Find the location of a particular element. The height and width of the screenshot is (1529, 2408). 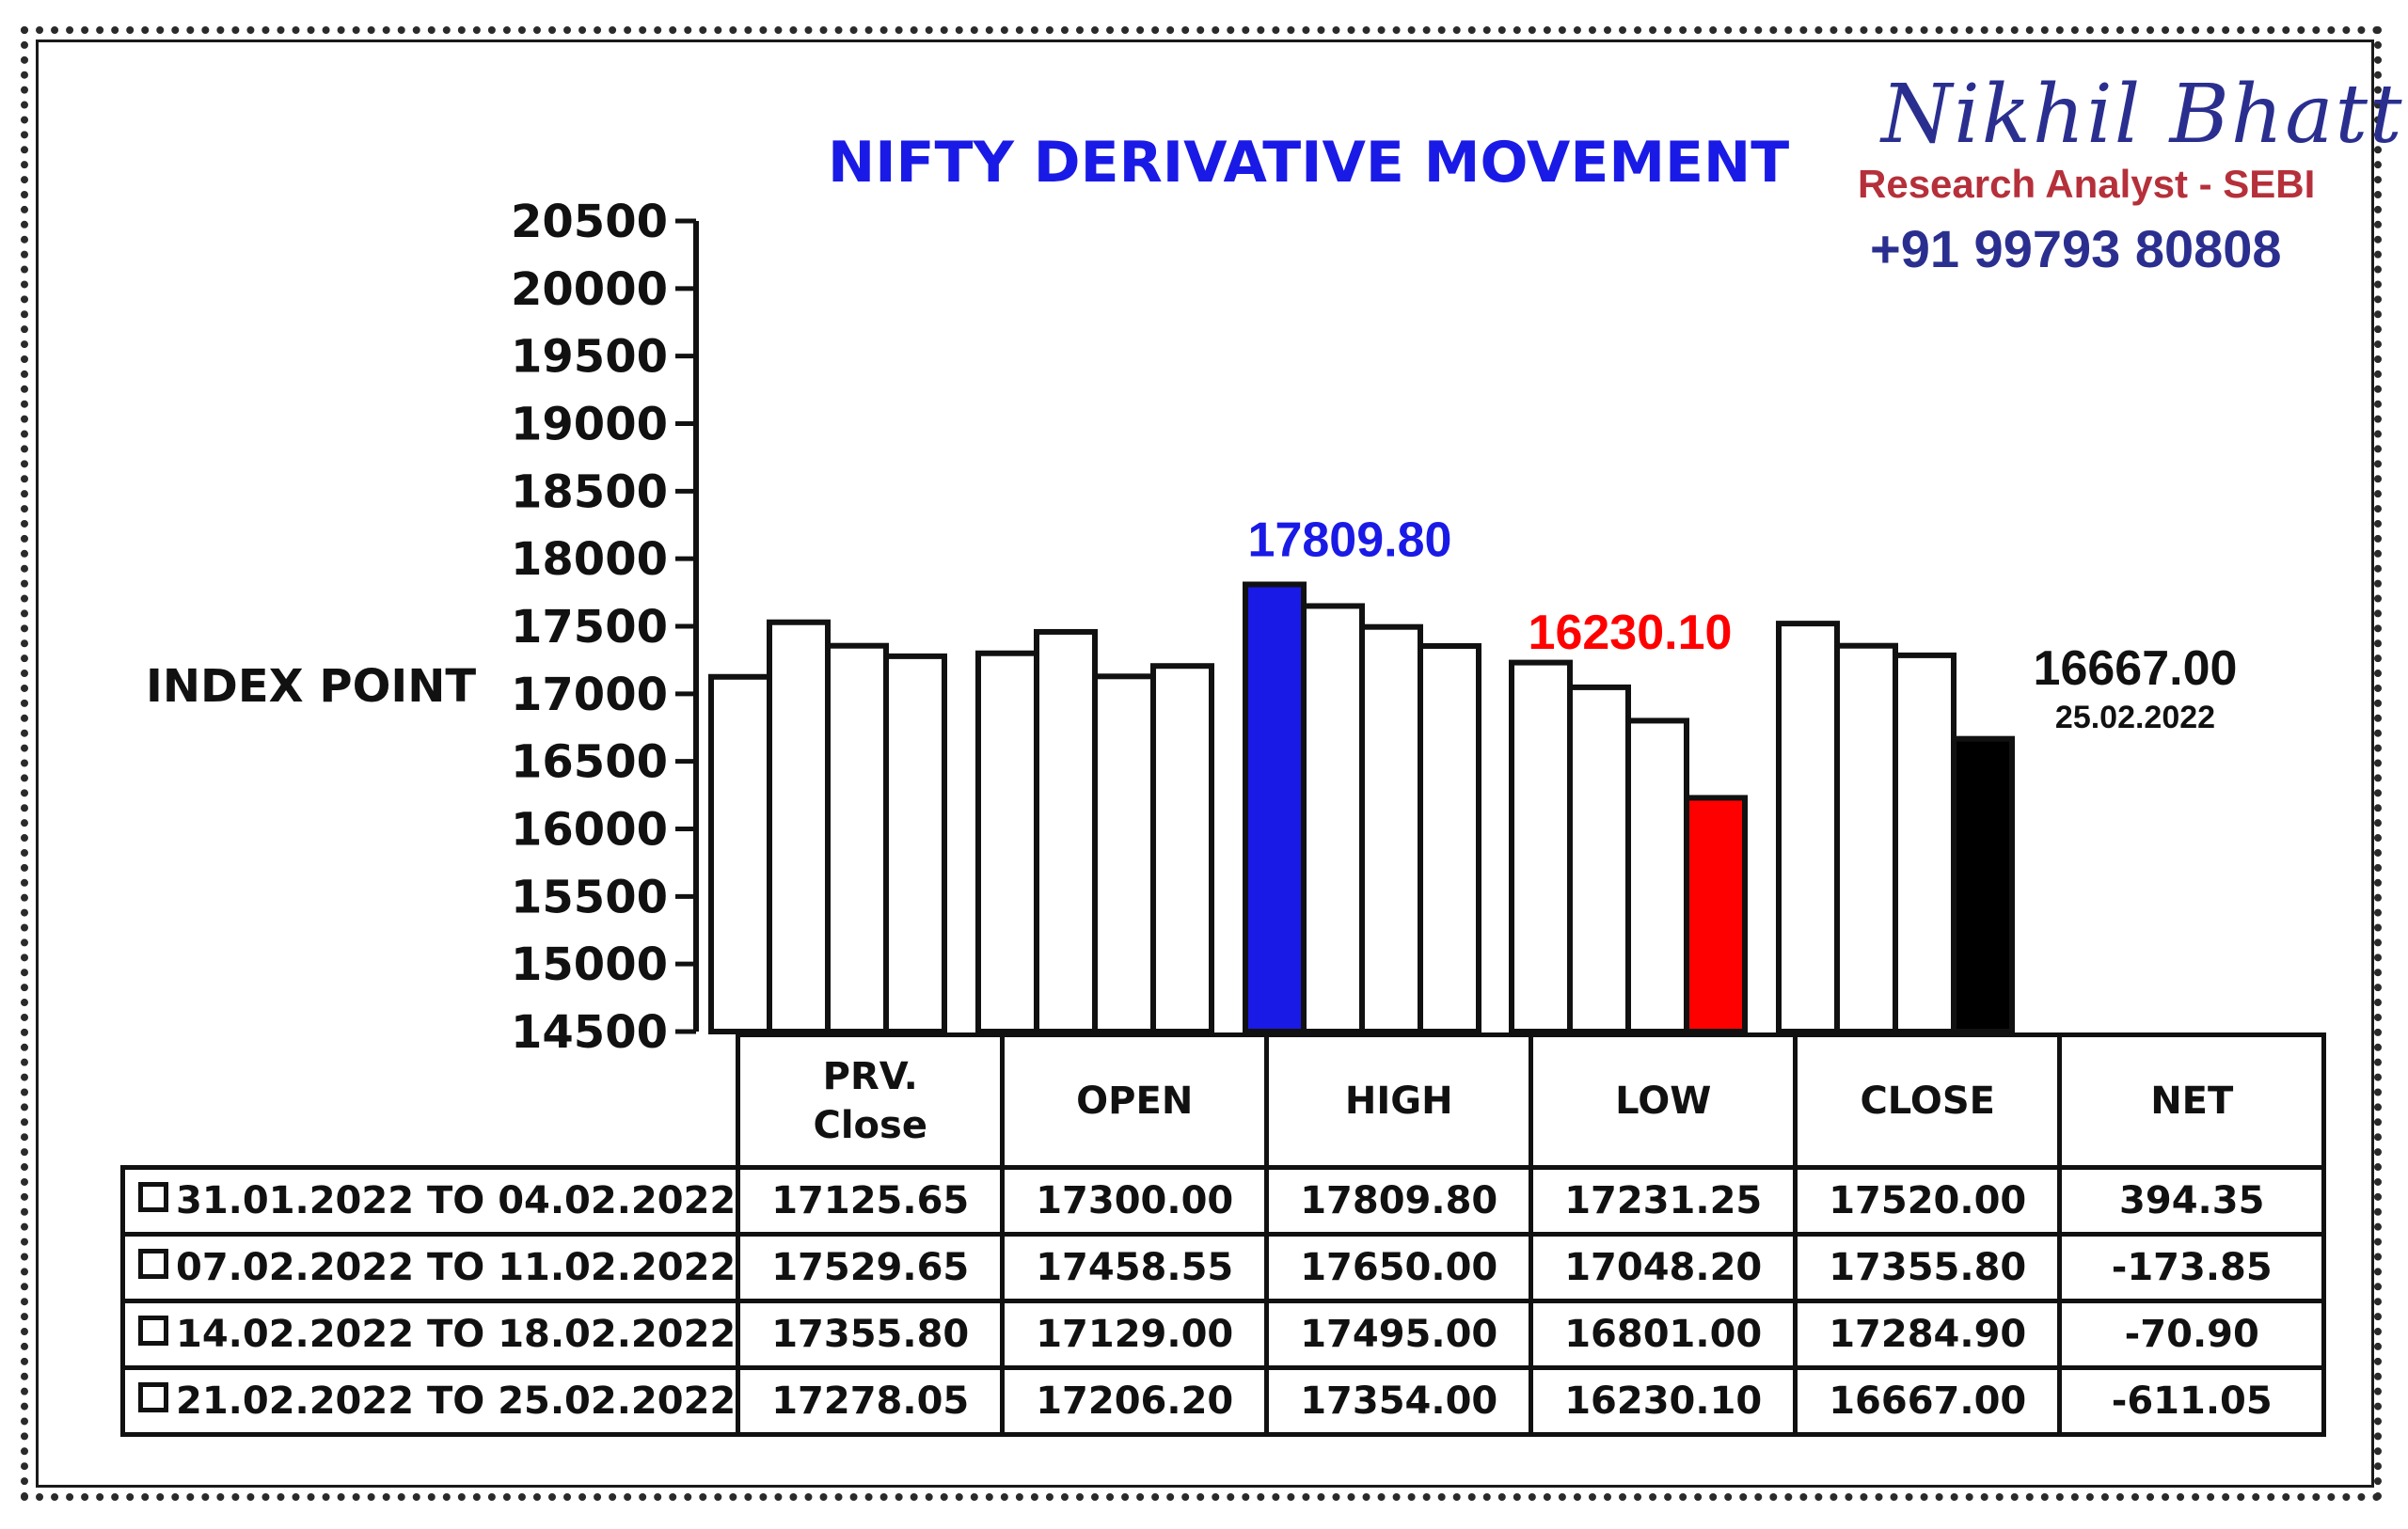

brand-name: Nikhil Bhatt is located at coordinates (2142, 115).